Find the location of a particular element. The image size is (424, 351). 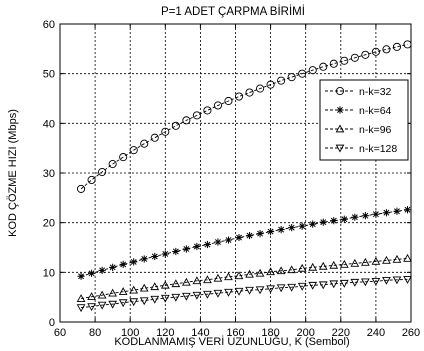

legend-label: n-k=32 is located at coordinates (375, 92).